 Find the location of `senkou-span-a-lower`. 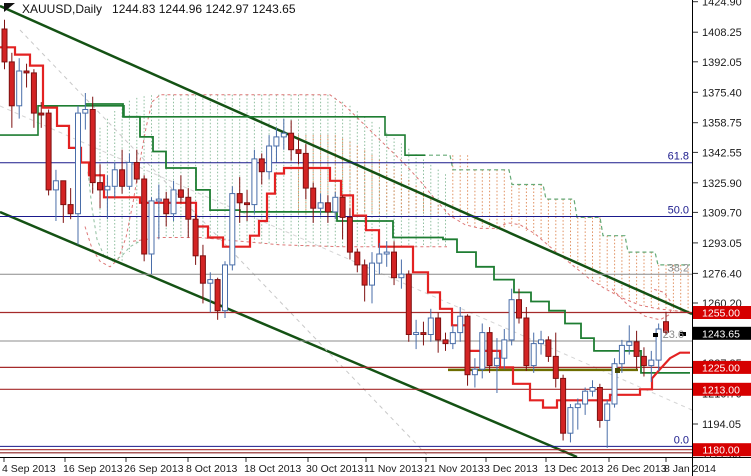

senkou-span-a-lower is located at coordinates (289, 242).